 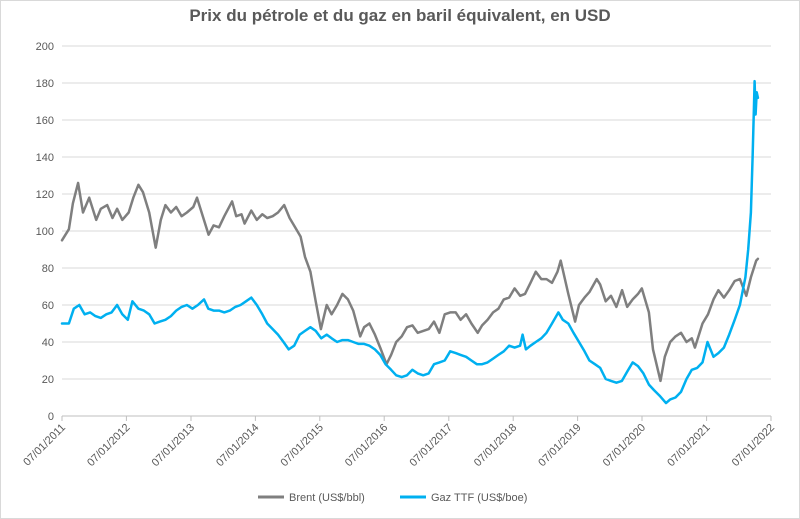 I want to click on x-tick-label: 07/01/2018, so click(x=495, y=445).